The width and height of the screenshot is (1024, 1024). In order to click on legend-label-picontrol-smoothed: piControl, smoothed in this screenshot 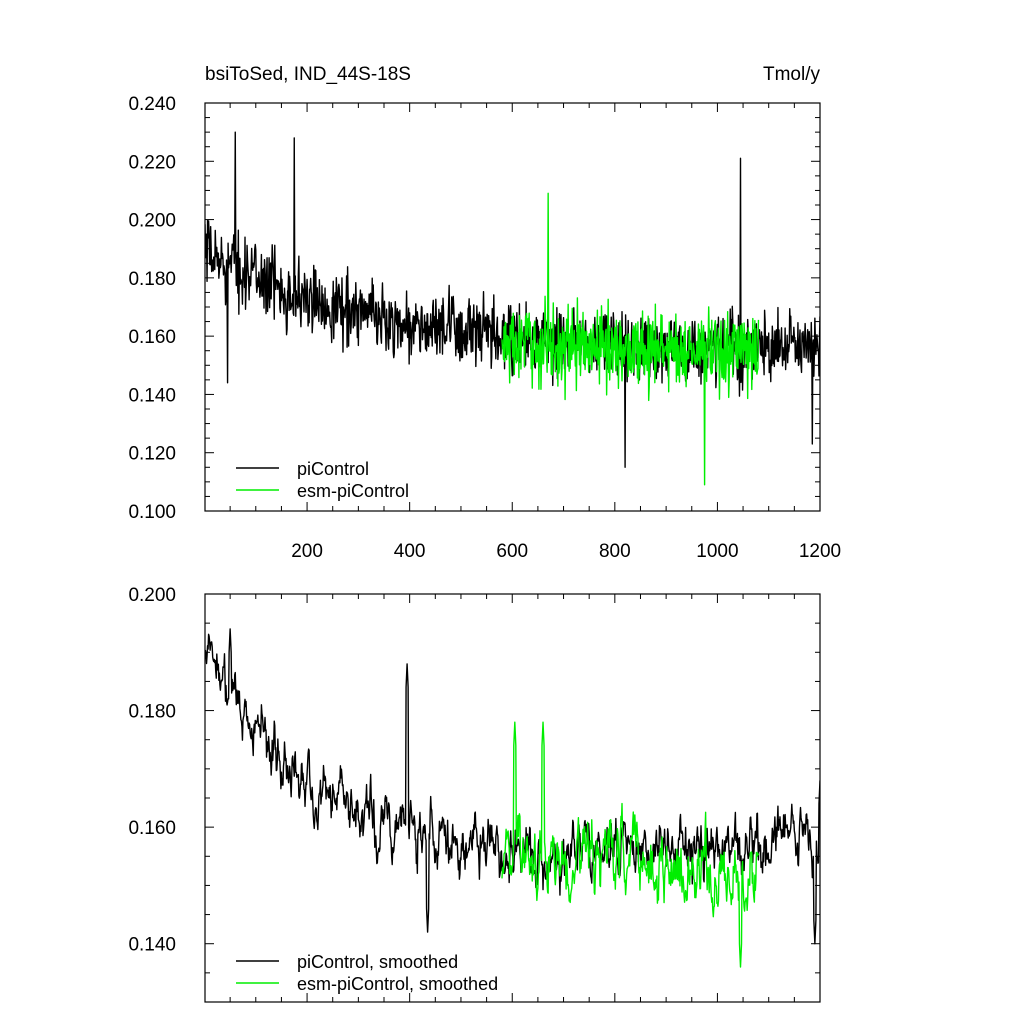, I will do `click(377, 962)`.